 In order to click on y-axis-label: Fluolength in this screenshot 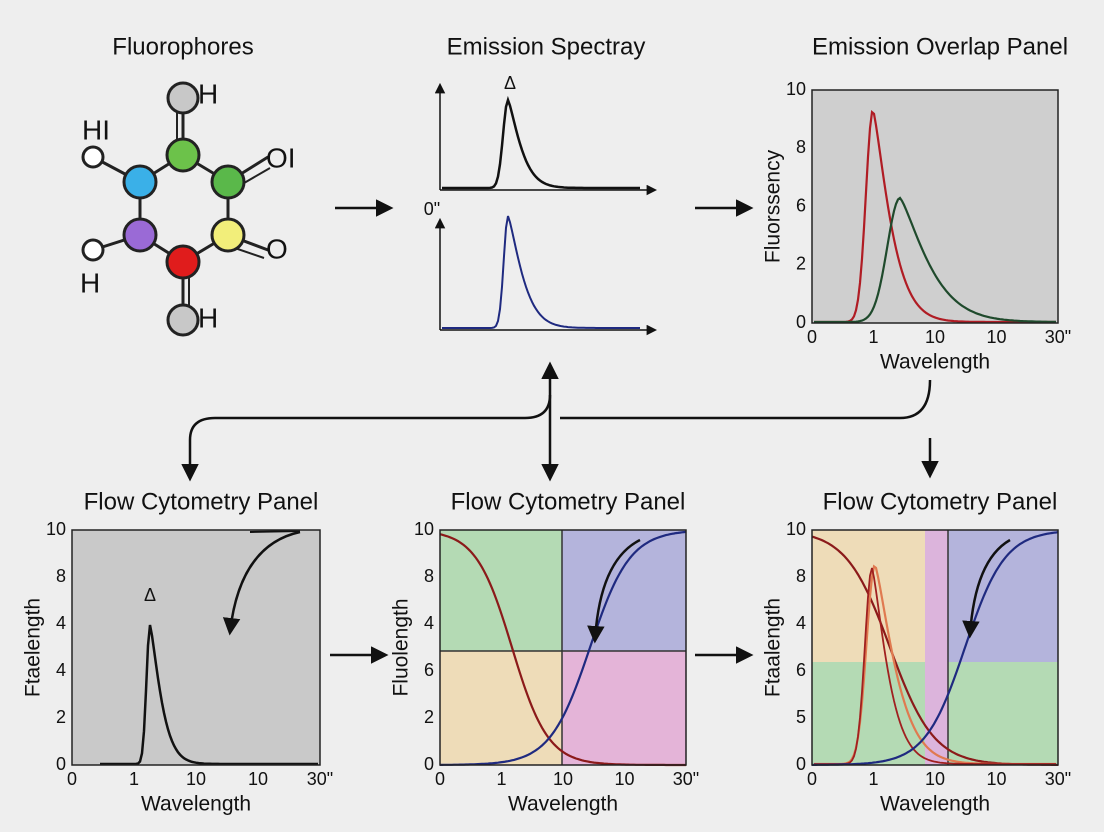, I will do `click(401, 647)`.